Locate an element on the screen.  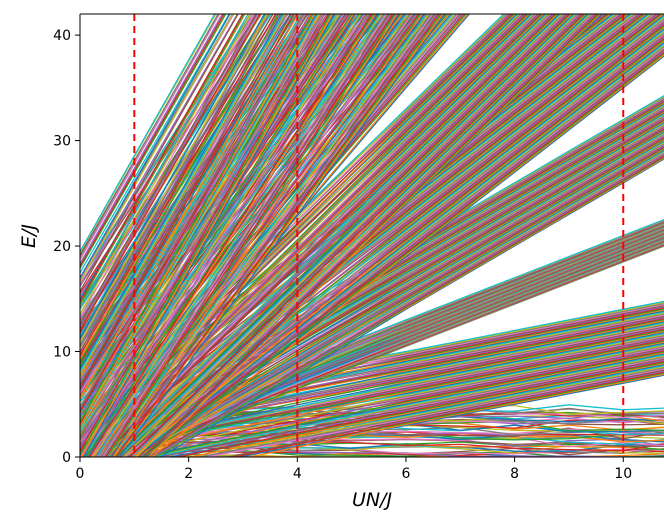
x-tick-label: 2 is located at coordinates (188, 474).